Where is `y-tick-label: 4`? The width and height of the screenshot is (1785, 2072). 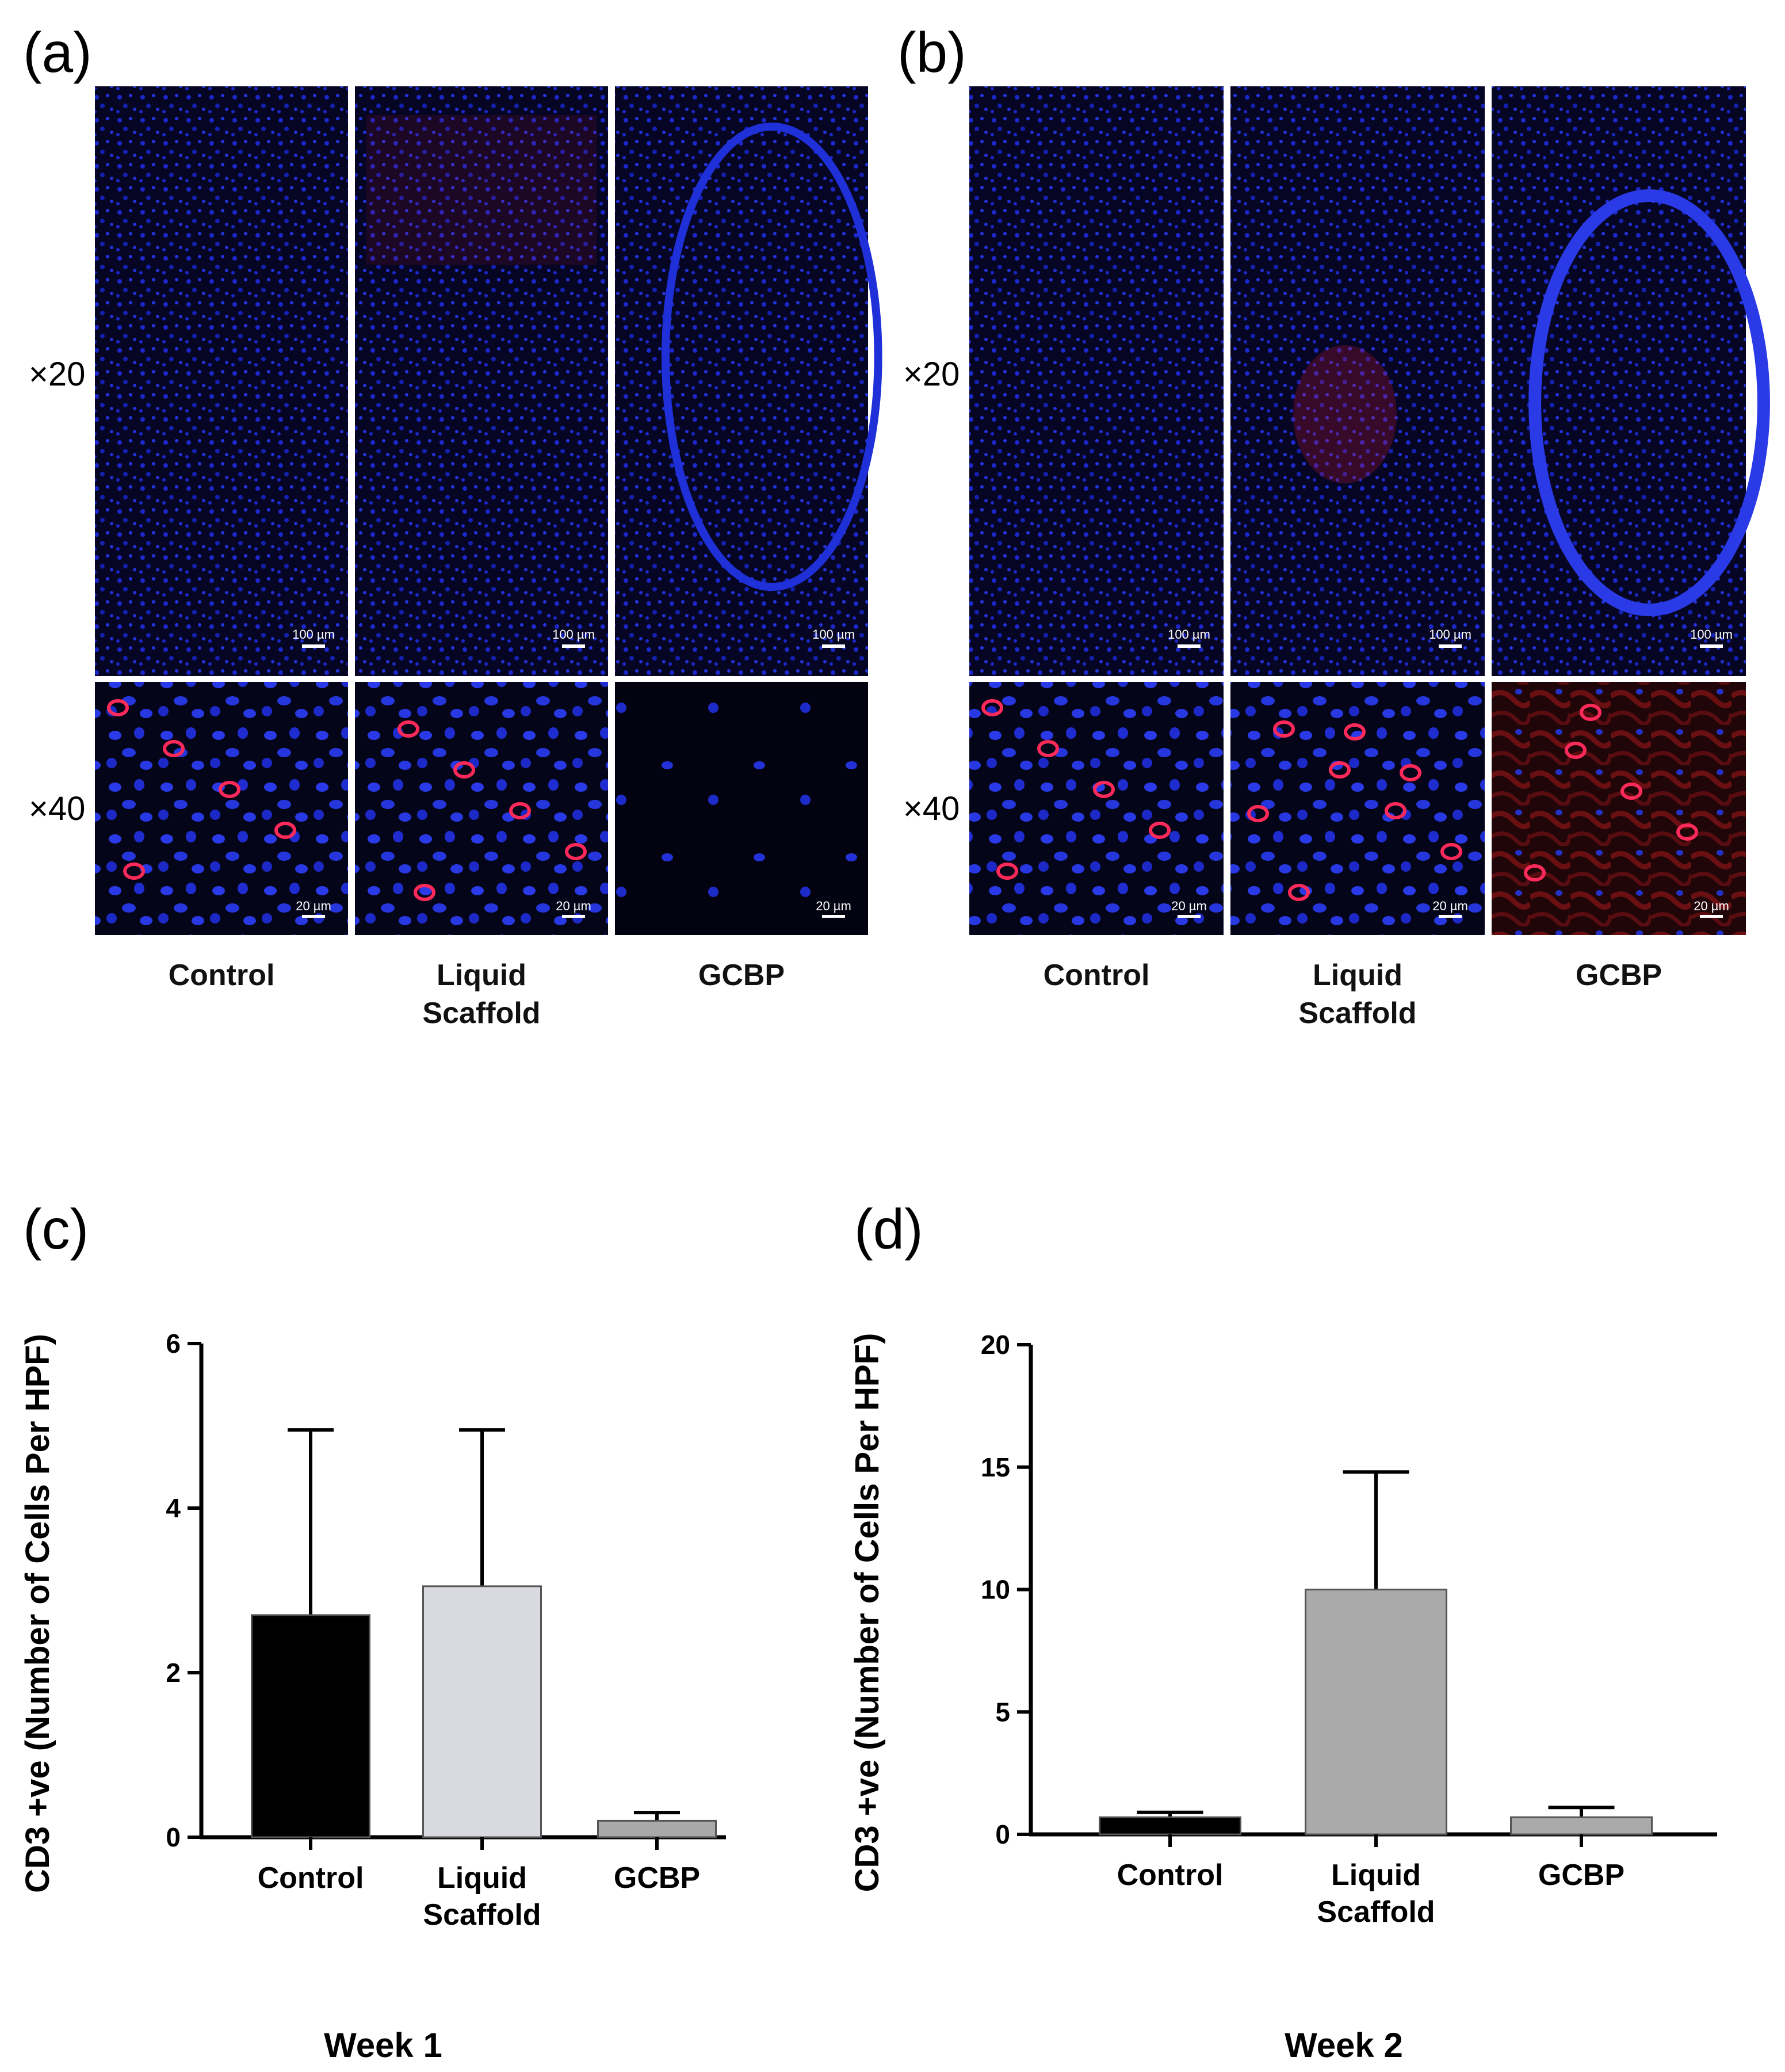
y-tick-label: 4 is located at coordinates (173, 1508).